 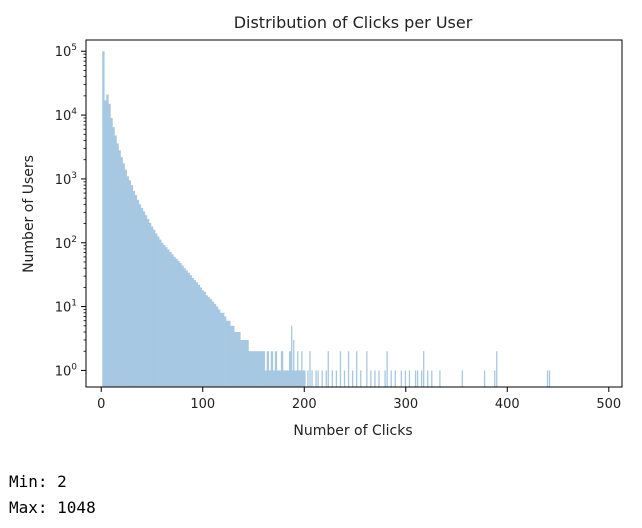 What do you see at coordinates (66, 179) in the screenshot?
I see `y-tick-label: 10³` at bounding box center [66, 179].